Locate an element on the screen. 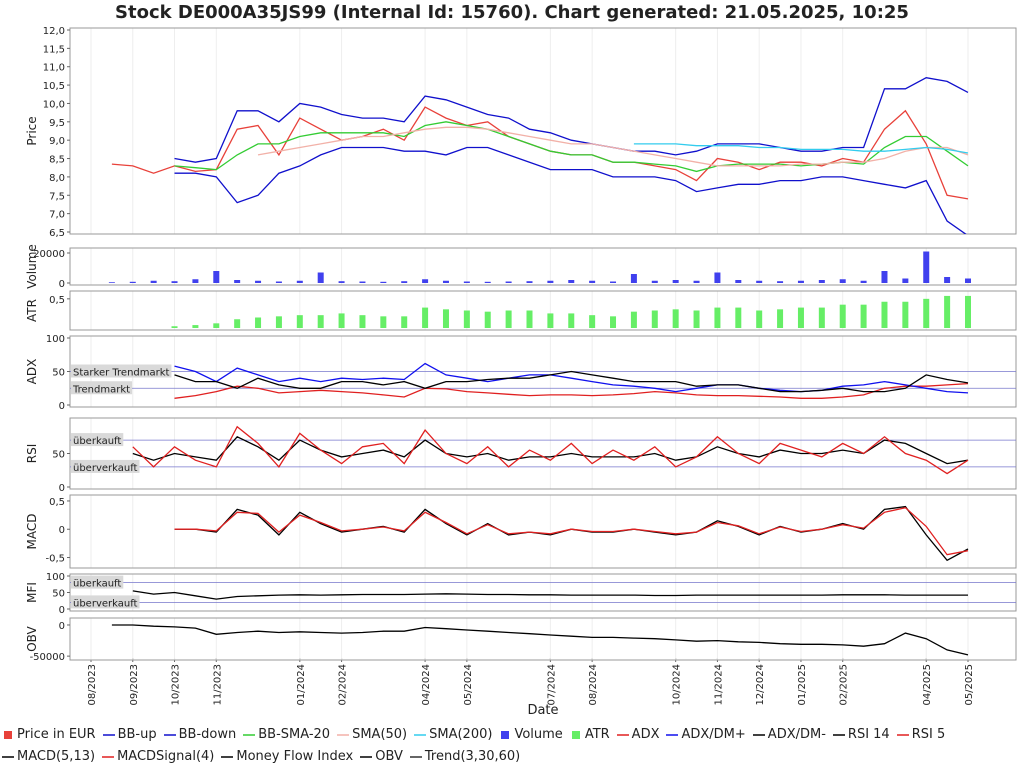  y-axis-label: ATR is located at coordinates (32, 310).